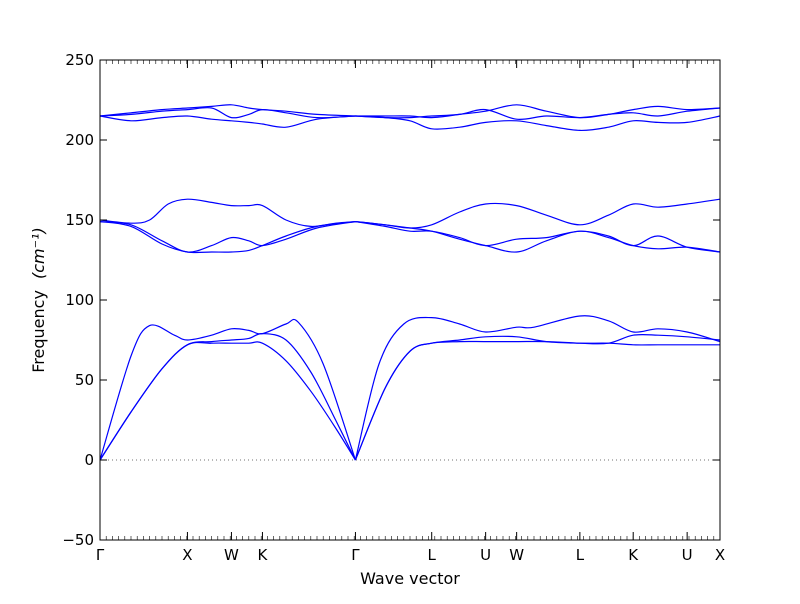 The height and width of the screenshot is (604, 800). Describe the element at coordinates (410, 578) in the screenshot. I see `x-axis-label: Wave vector` at that location.